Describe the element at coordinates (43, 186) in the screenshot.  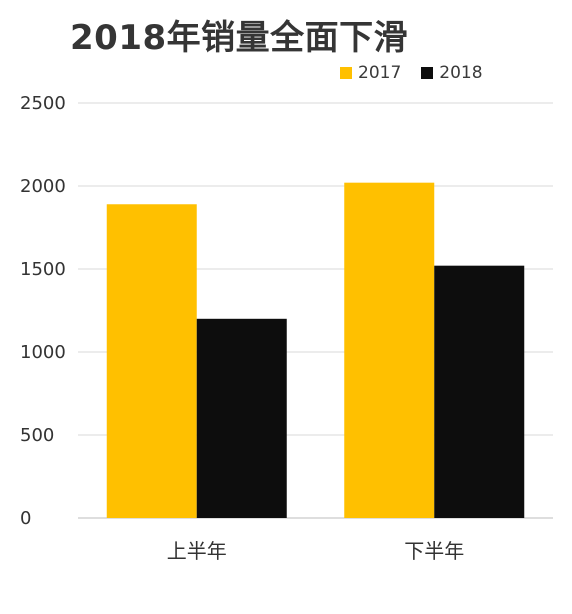
I see `y-tick-label-2000: 2000` at that location.